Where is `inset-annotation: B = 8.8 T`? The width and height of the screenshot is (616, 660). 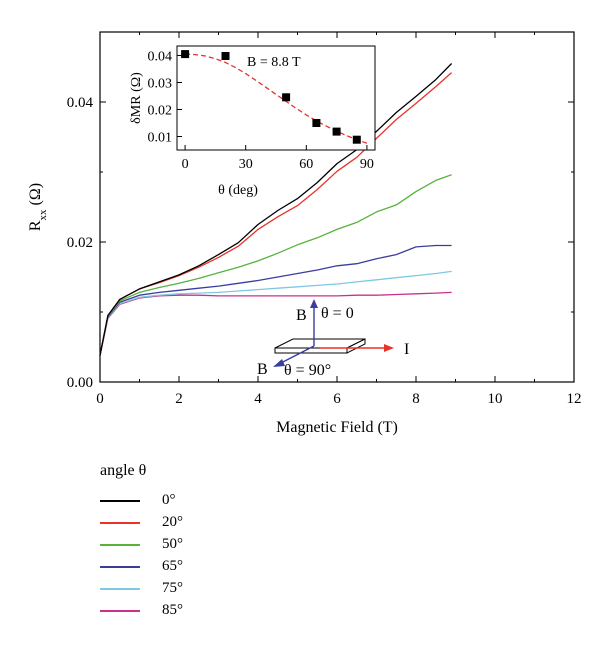
inset-annotation: B = 8.8 T is located at coordinates (274, 62).